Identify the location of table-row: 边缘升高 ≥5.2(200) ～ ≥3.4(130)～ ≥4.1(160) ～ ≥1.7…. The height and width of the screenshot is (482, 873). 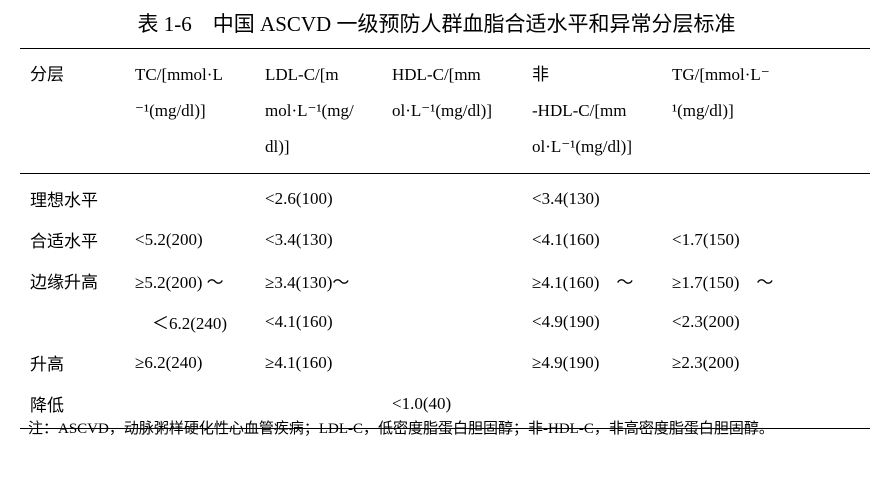
(445, 280).